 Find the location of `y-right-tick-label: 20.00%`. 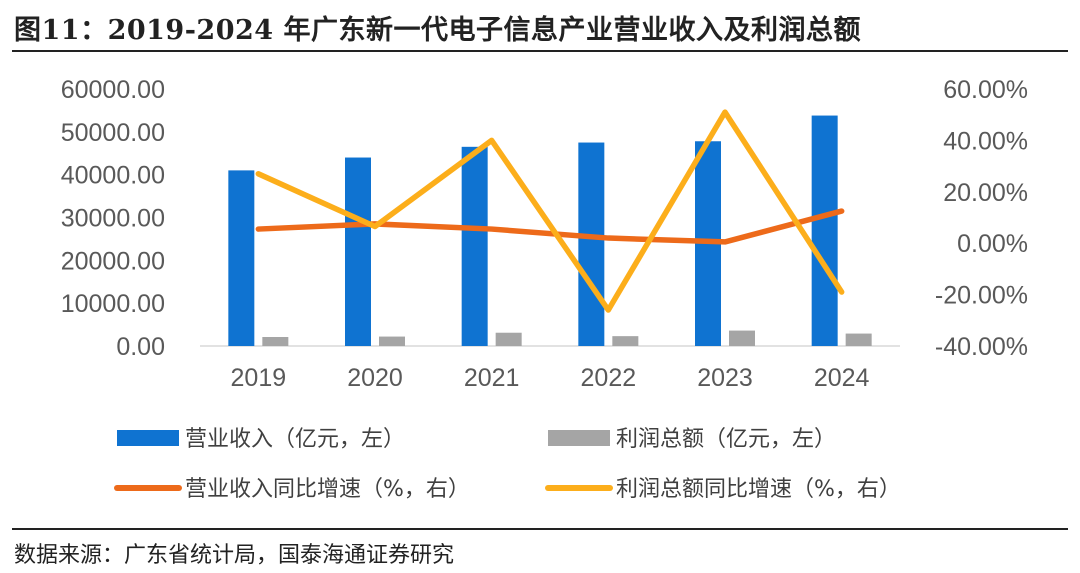

y-right-tick-label: 20.00% is located at coordinates (985, 193).